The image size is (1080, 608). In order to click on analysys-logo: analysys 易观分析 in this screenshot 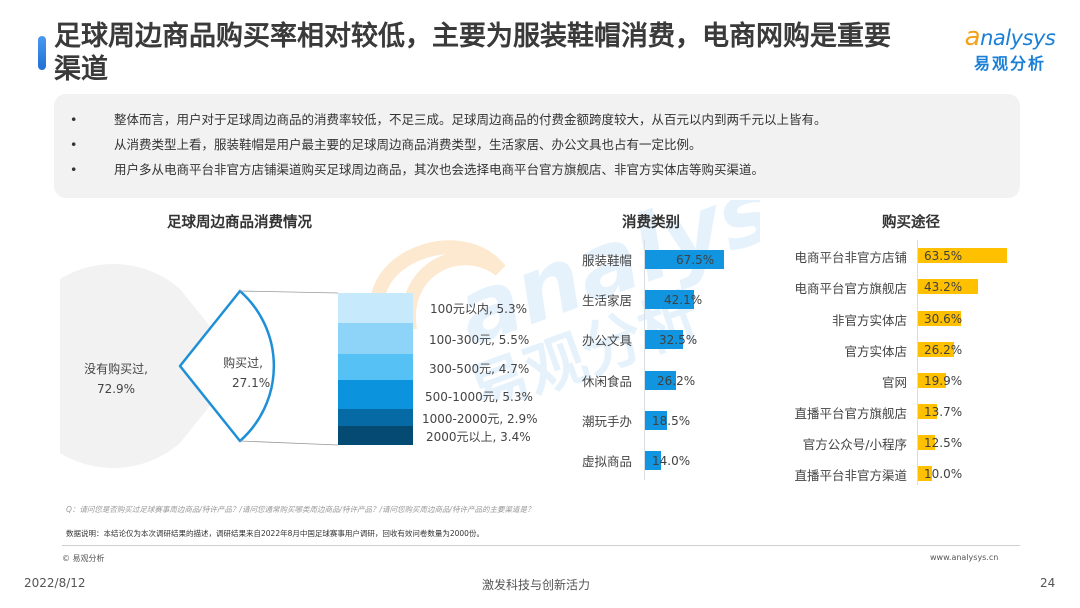, I will do `click(1010, 48)`.